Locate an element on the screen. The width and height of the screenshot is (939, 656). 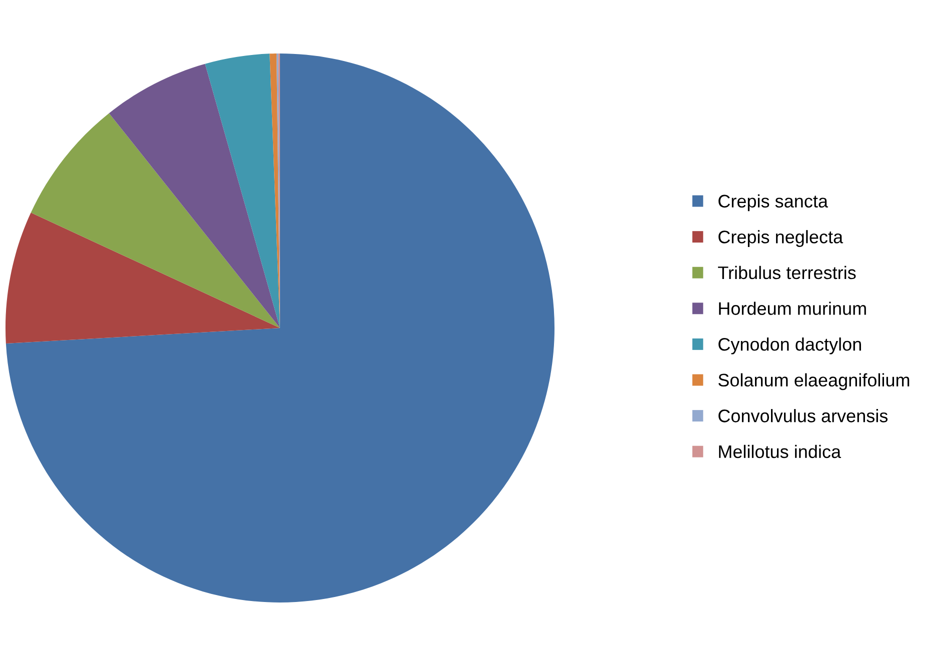
legend-label: Convolvulus arvensis is located at coordinates (803, 415).